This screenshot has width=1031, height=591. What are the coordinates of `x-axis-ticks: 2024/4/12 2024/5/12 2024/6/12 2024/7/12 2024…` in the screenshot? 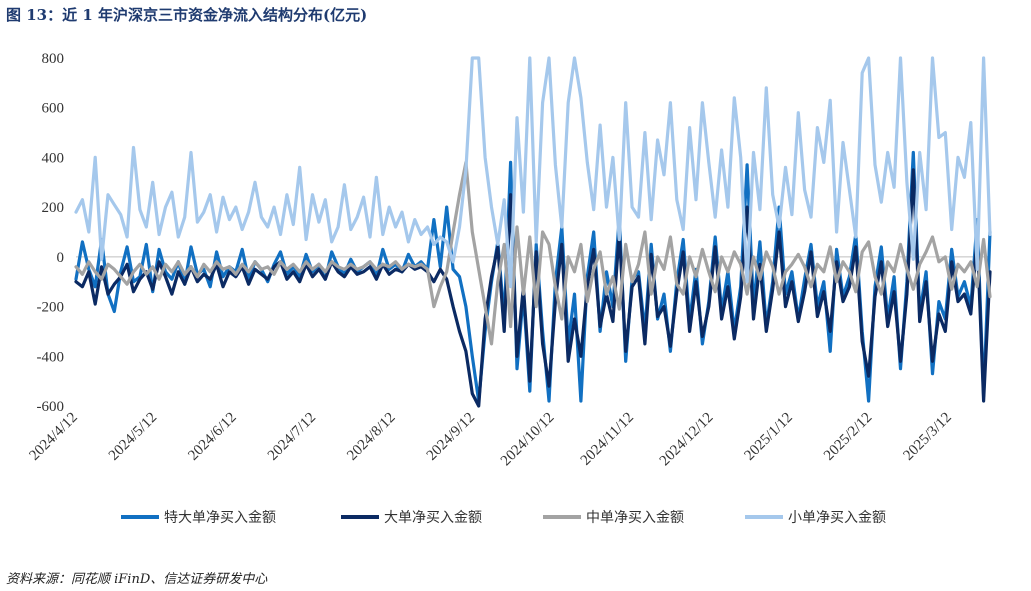 It's located at (490, 440).